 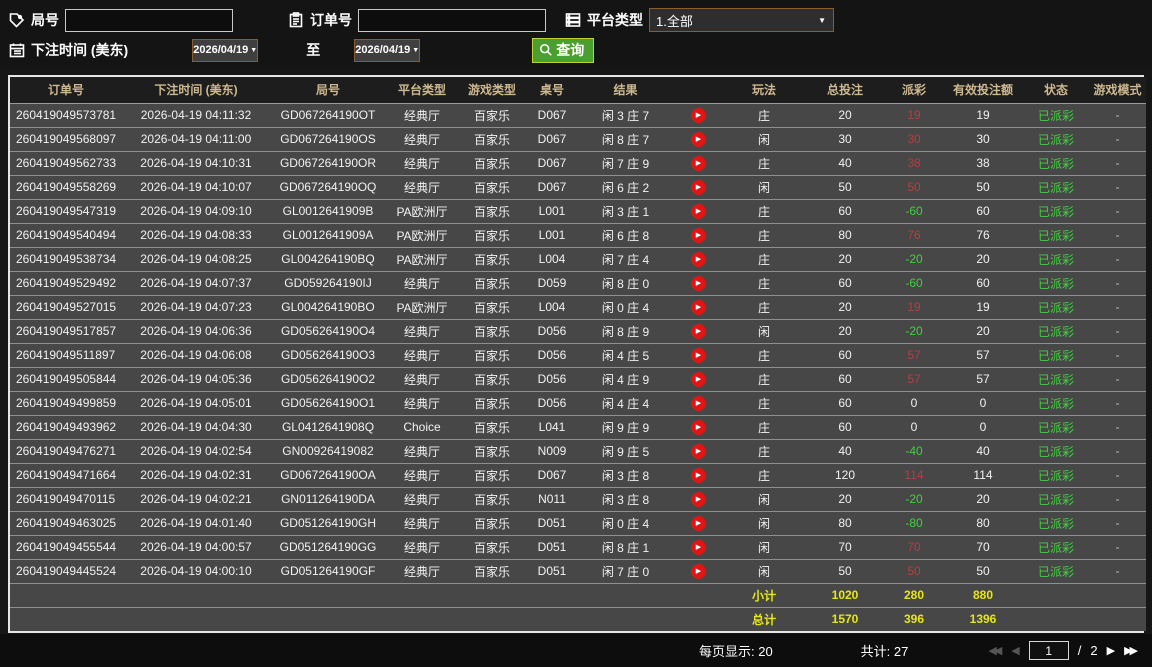 What do you see at coordinates (66, 307) in the screenshot?
I see `order-no-cell: 260419049527015` at bounding box center [66, 307].